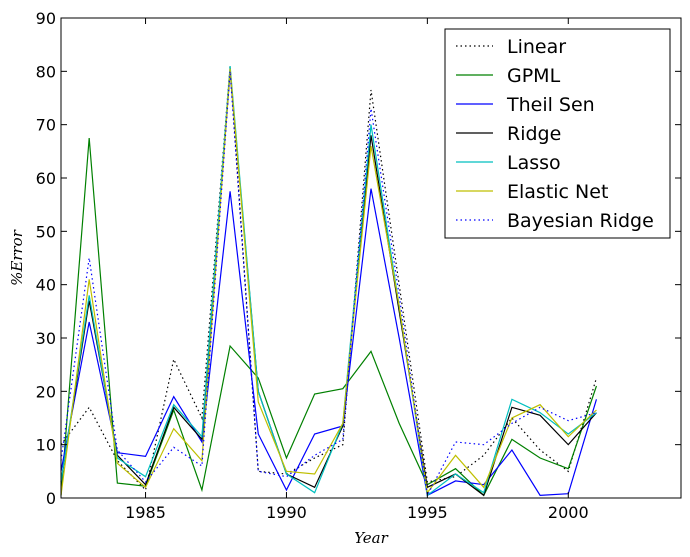  I want to click on legend-label-gpml: GPML, so click(534, 76).